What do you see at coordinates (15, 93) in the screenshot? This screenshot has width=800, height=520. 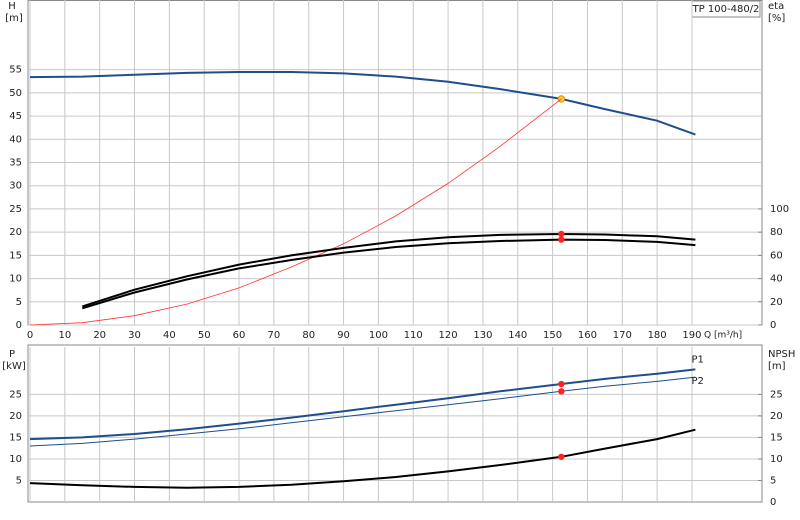 I see `y-tick-label: 50` at bounding box center [15, 93].